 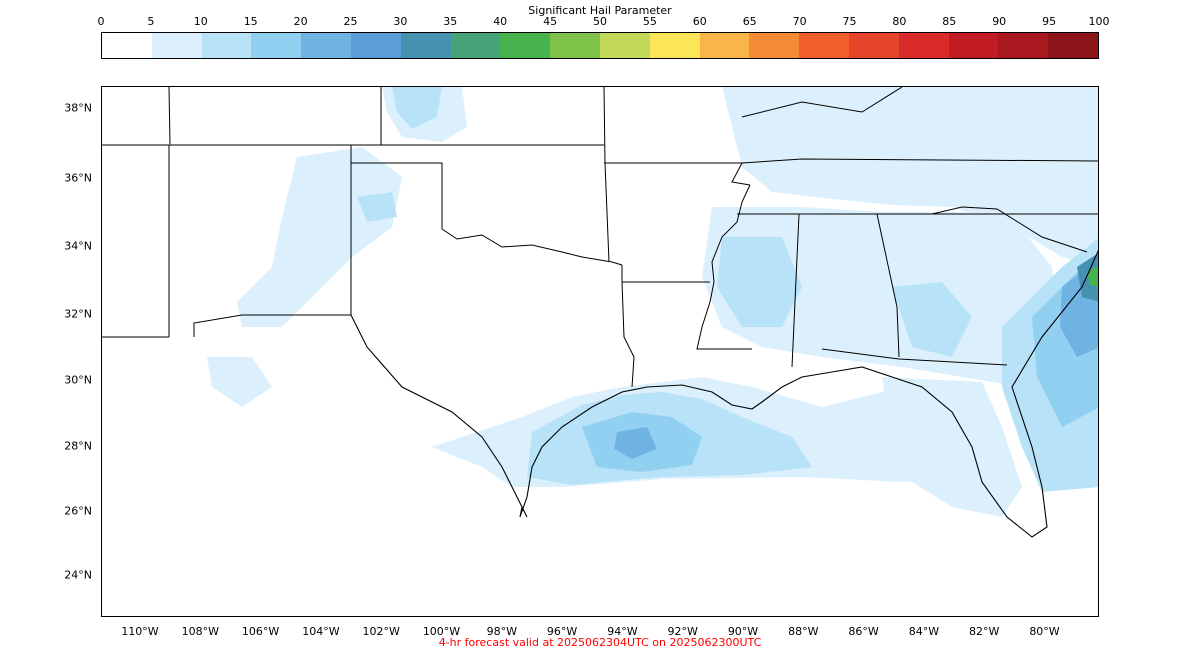 I want to click on colorbar-tick-label: 45, so click(x=550, y=21).